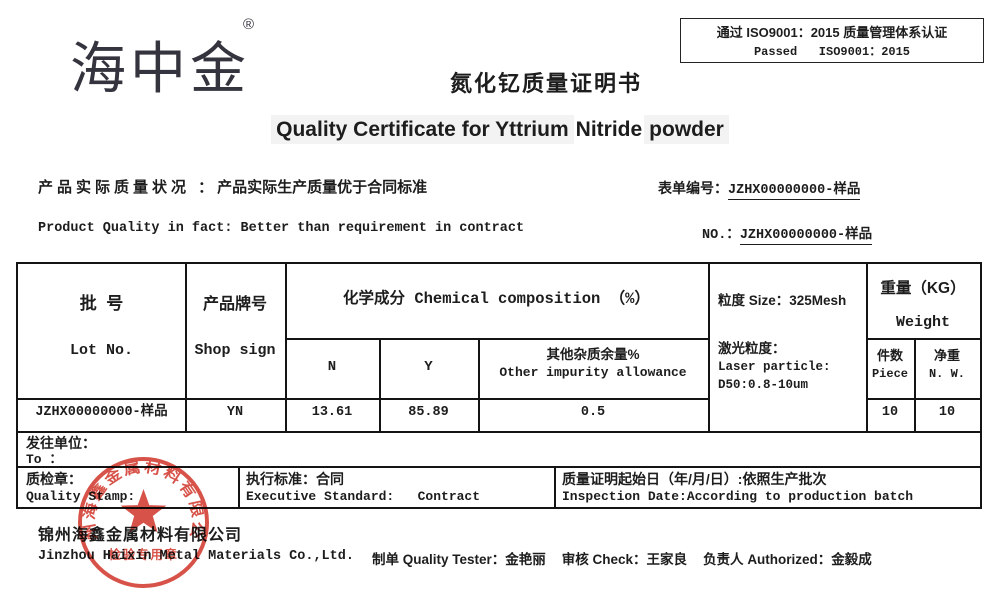 The image size is (1000, 610). What do you see at coordinates (947, 412) in the screenshot?
I see `data-net-weight-value: 10` at bounding box center [947, 412].